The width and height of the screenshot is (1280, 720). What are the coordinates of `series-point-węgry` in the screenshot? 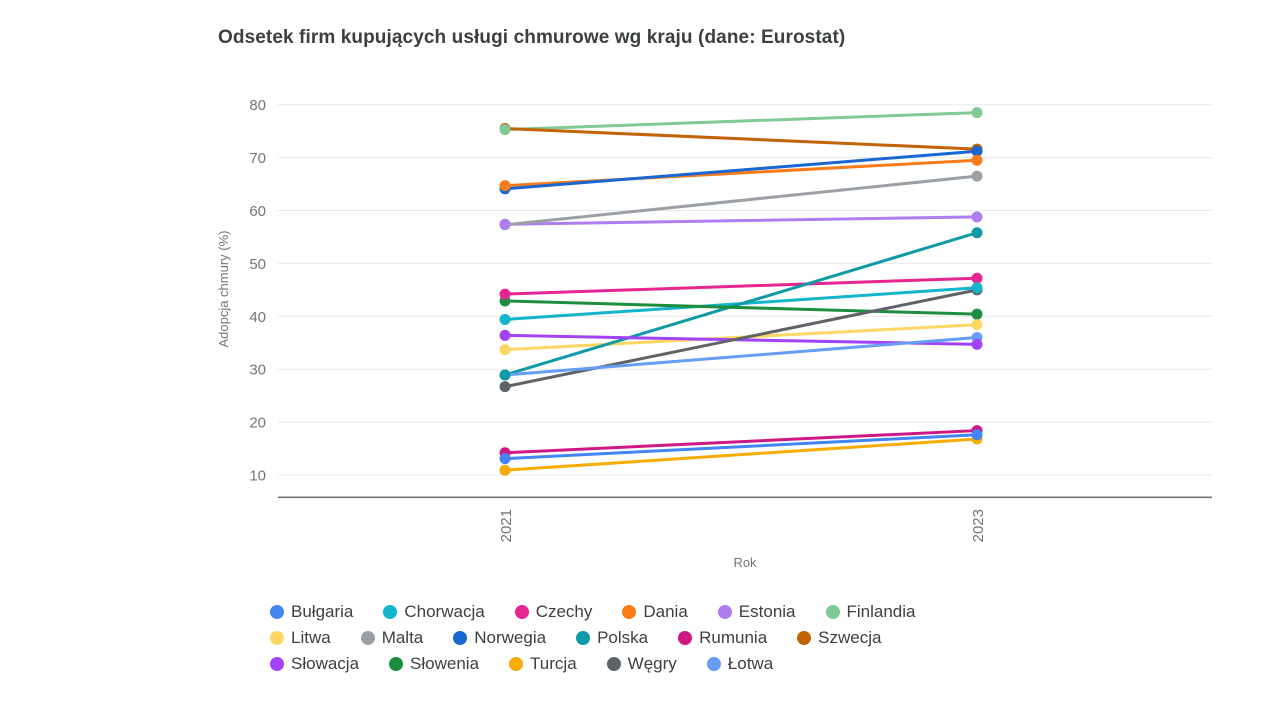 It's located at (505, 387).